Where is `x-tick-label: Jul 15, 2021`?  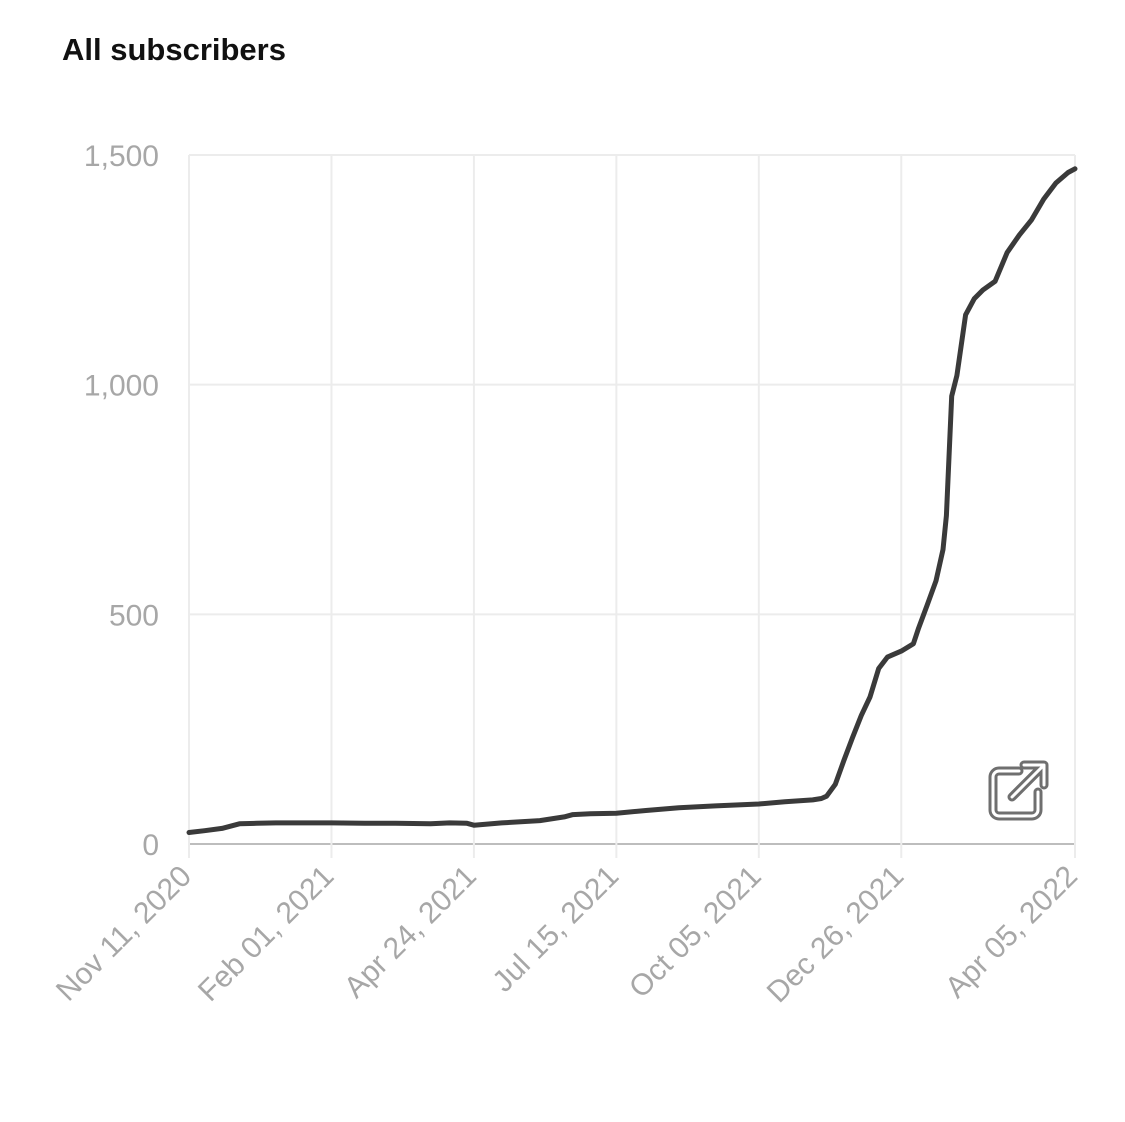 x-tick-label: Jul 15, 2021 is located at coordinates (555, 929).